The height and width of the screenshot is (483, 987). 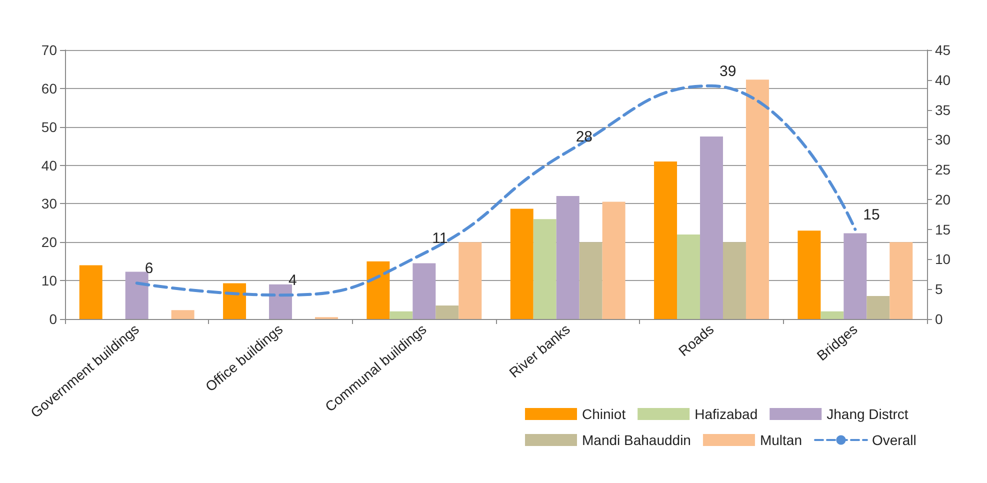 What do you see at coordinates (53, 319) in the screenshot?
I see `y-tick-label: 0` at bounding box center [53, 319].